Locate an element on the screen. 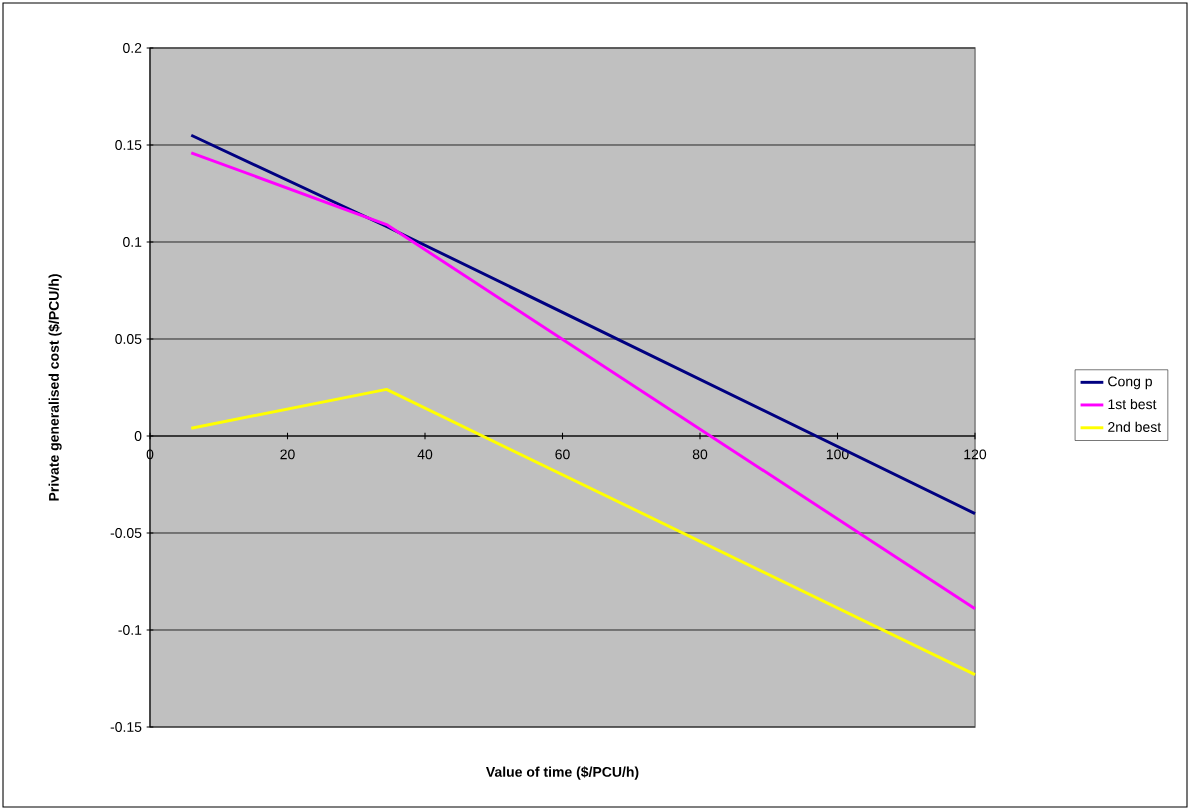 This screenshot has width=1190, height=810. legend-label: 1st best is located at coordinates (1132, 404).